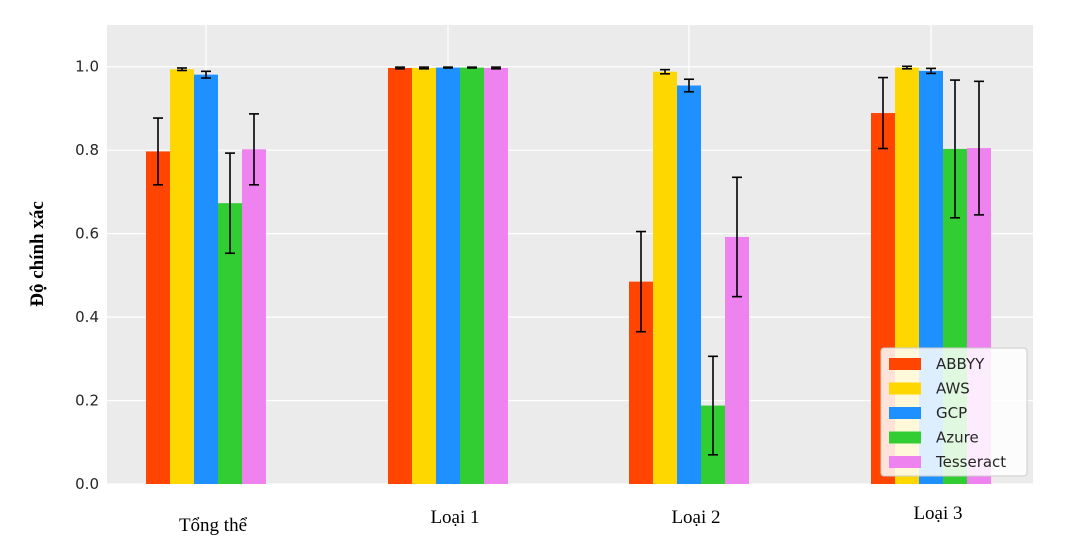  I want to click on y-tick-label: 1.0, so click(87, 67).